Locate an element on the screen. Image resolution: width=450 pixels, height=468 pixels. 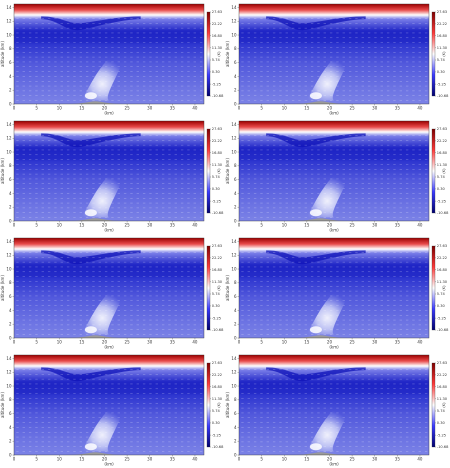
y-tick-label: 6 is located at coordinates (10, 179).